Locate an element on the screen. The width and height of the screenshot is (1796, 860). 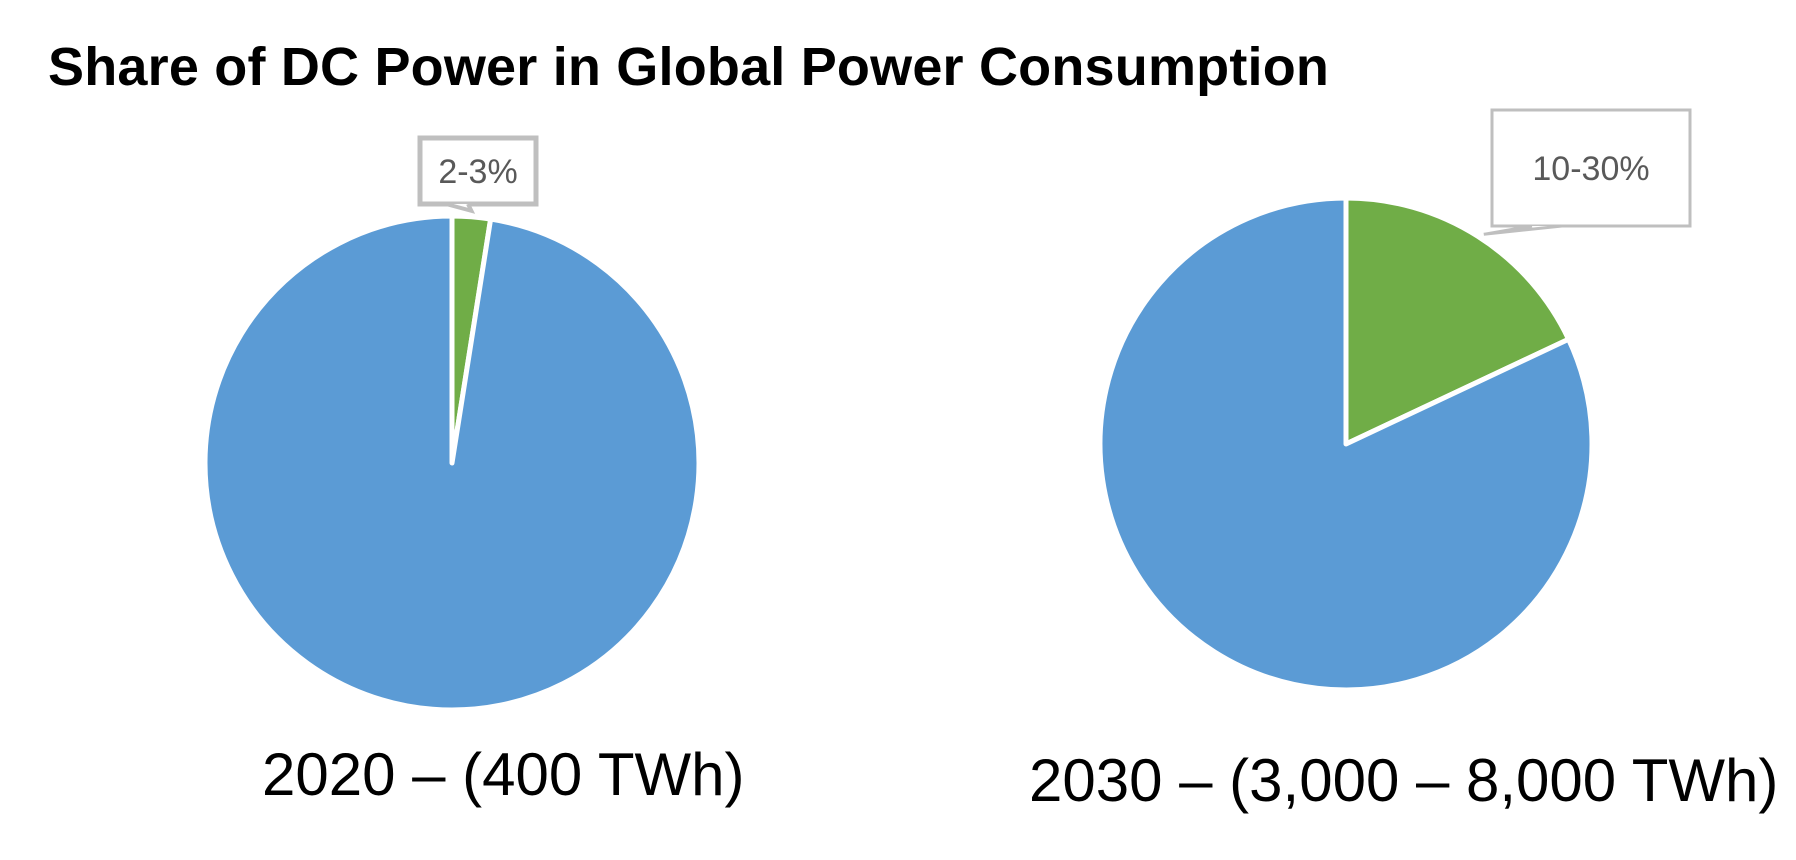
chart-title-2030: 2030 – (3,000 – 8,000 TWh) is located at coordinates (1404, 780).